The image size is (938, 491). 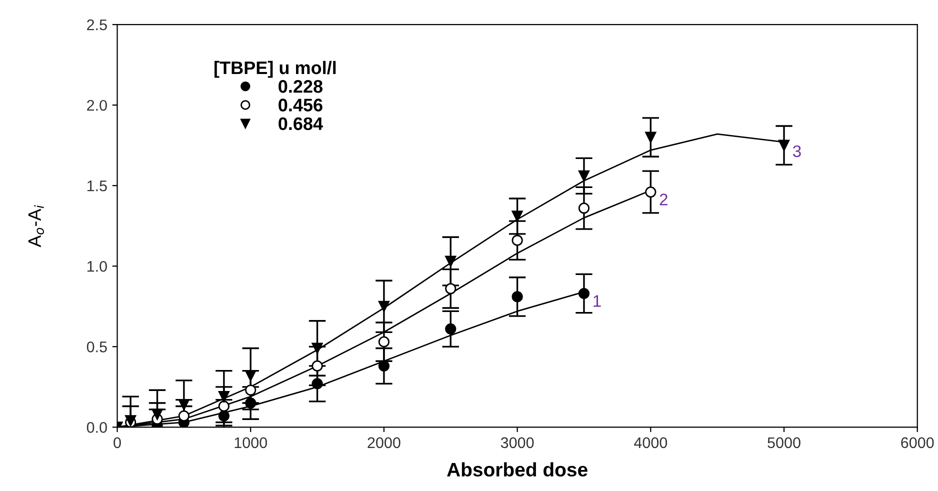 What do you see at coordinates (597, 301) in the screenshot?
I see `annotation: 1` at bounding box center [597, 301].